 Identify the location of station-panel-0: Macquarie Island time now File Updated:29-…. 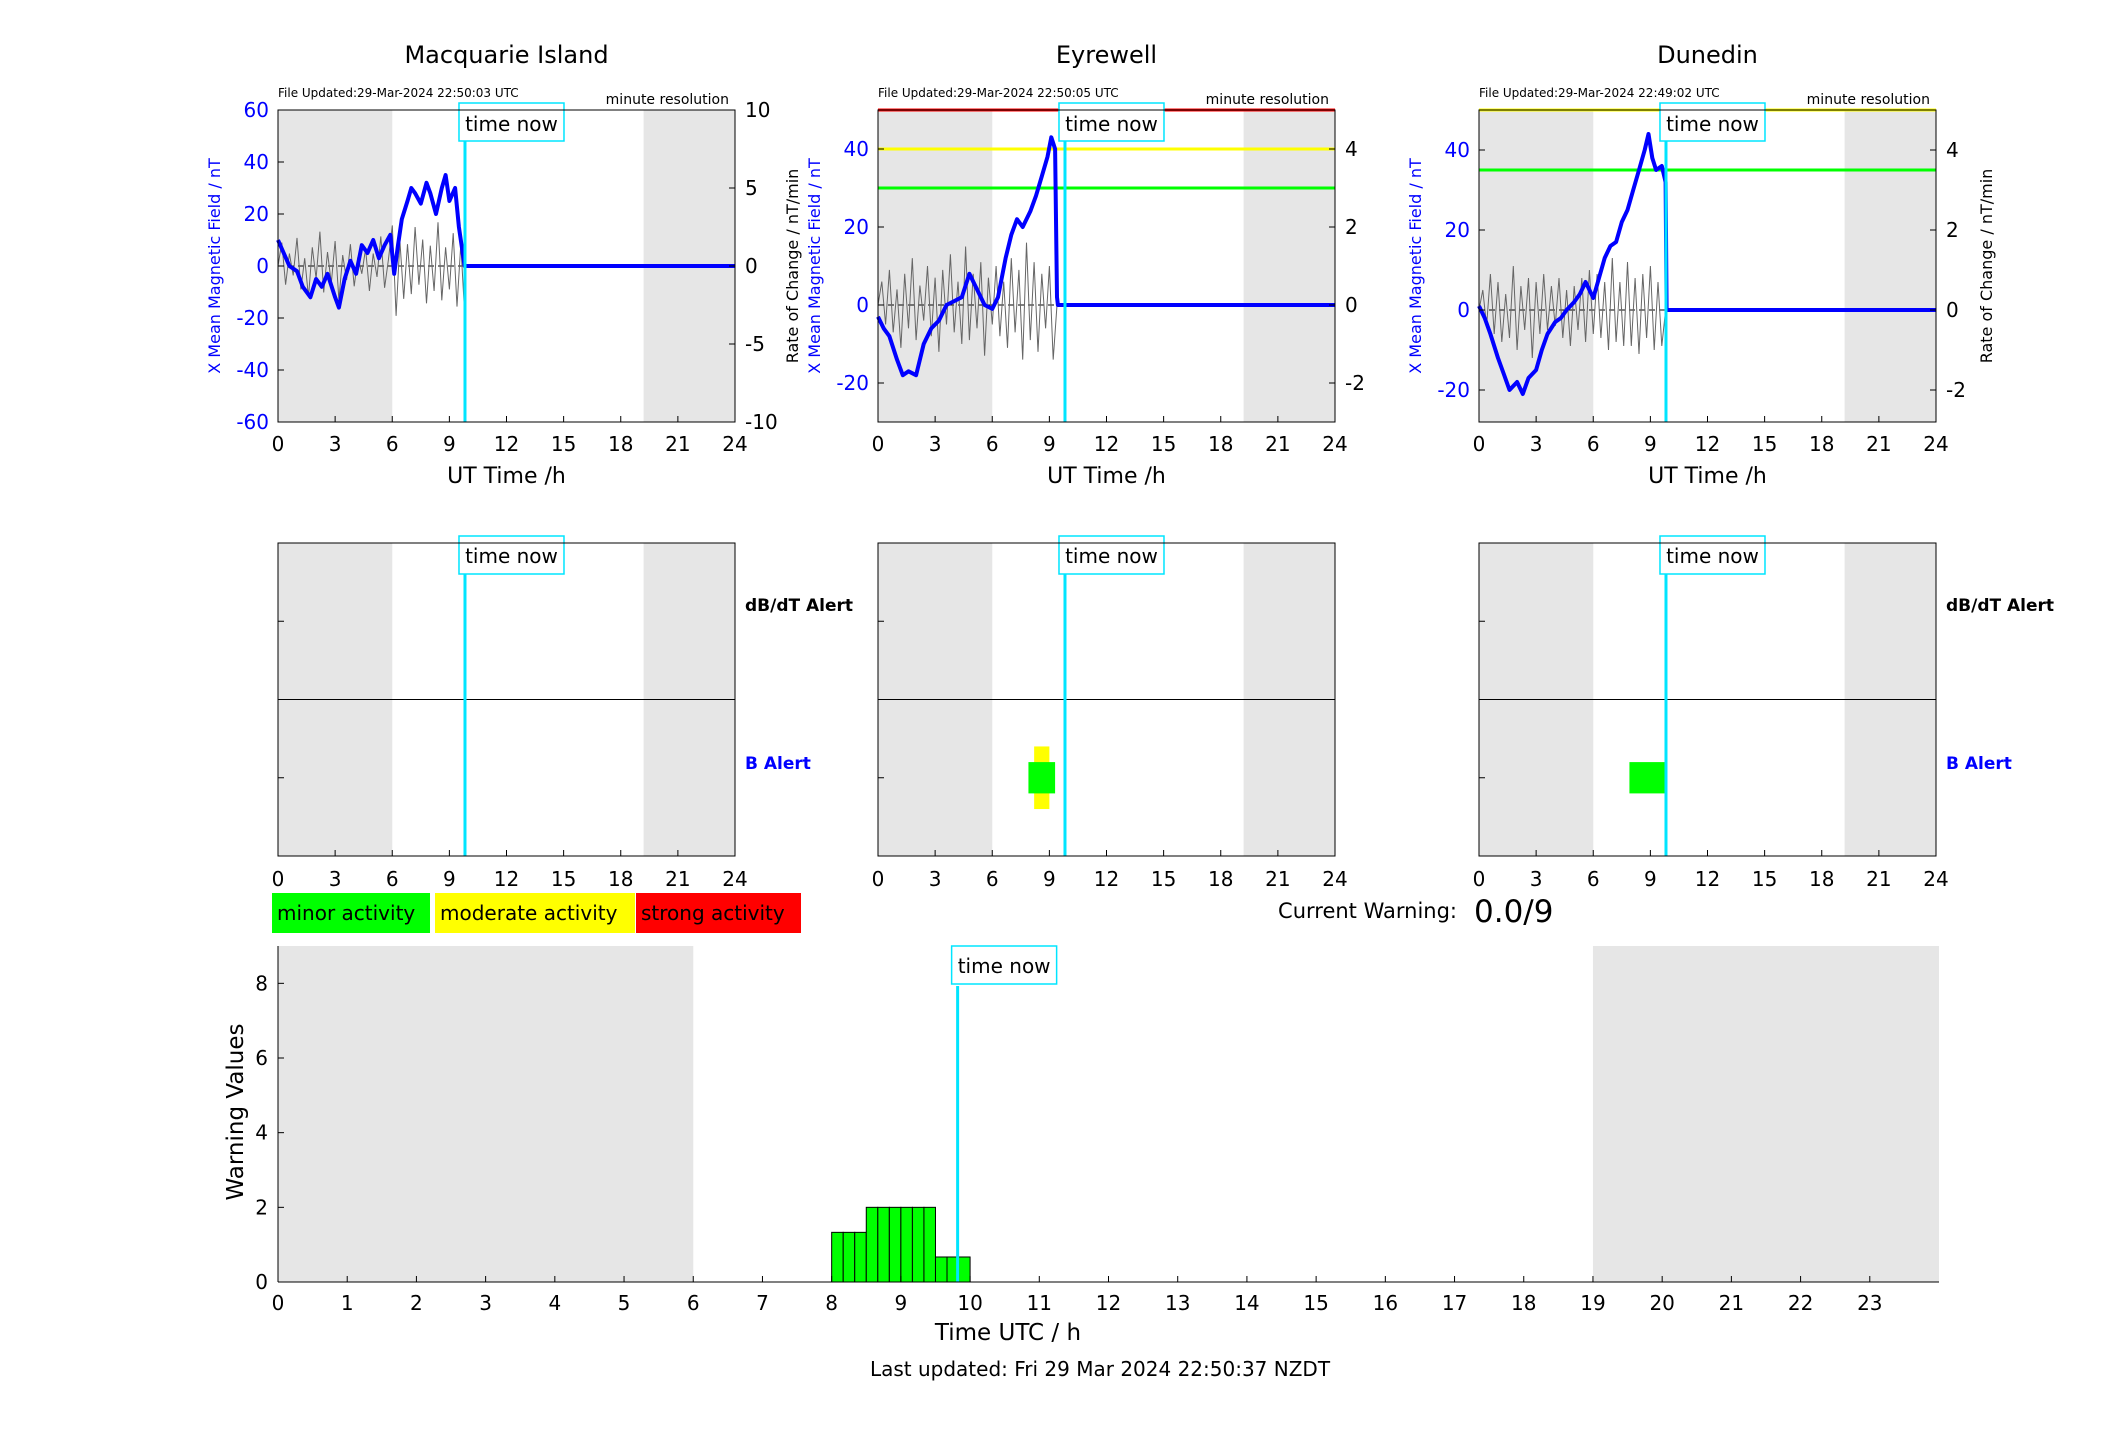
(491, 265).